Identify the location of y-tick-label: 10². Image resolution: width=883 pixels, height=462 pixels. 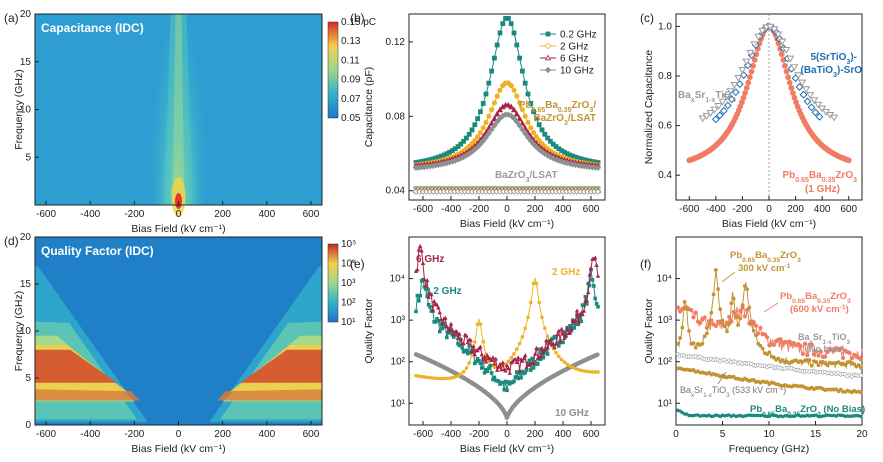
(665, 362).